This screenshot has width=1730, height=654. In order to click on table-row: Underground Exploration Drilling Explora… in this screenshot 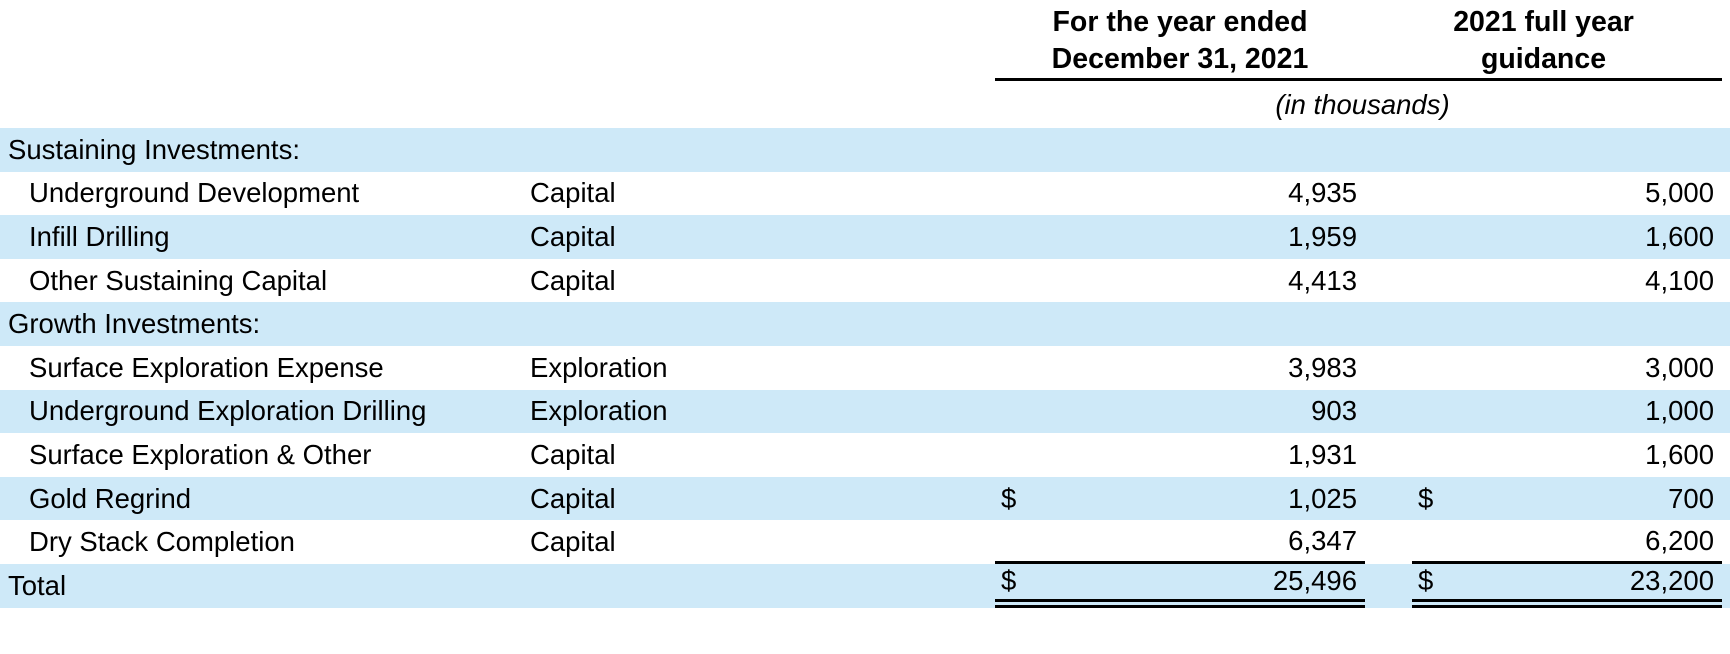, I will do `click(865, 411)`.